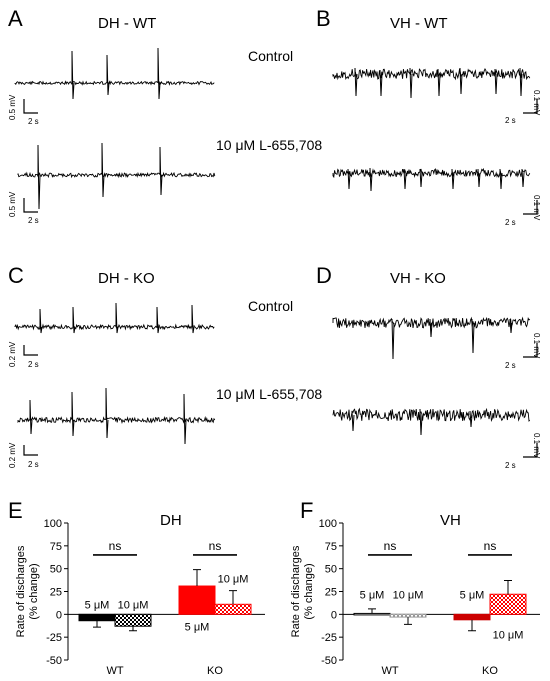 This screenshot has width=550, height=681. What do you see at coordinates (419, 23) in the screenshot?
I see `panel-title-b: VH - WT` at bounding box center [419, 23].